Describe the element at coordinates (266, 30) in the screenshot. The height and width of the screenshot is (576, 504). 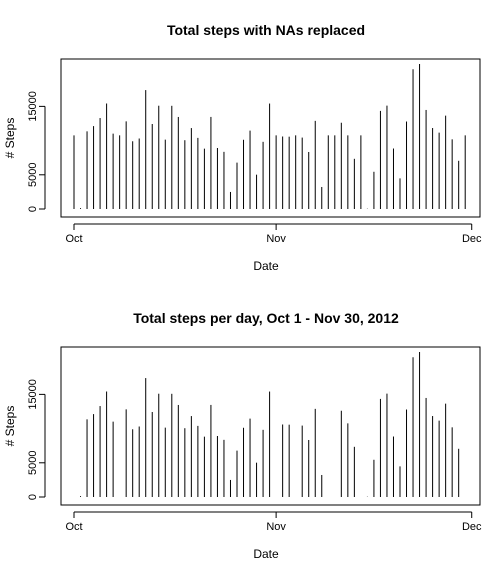
I see `chart-title: Total steps with NAs replaced` at that location.